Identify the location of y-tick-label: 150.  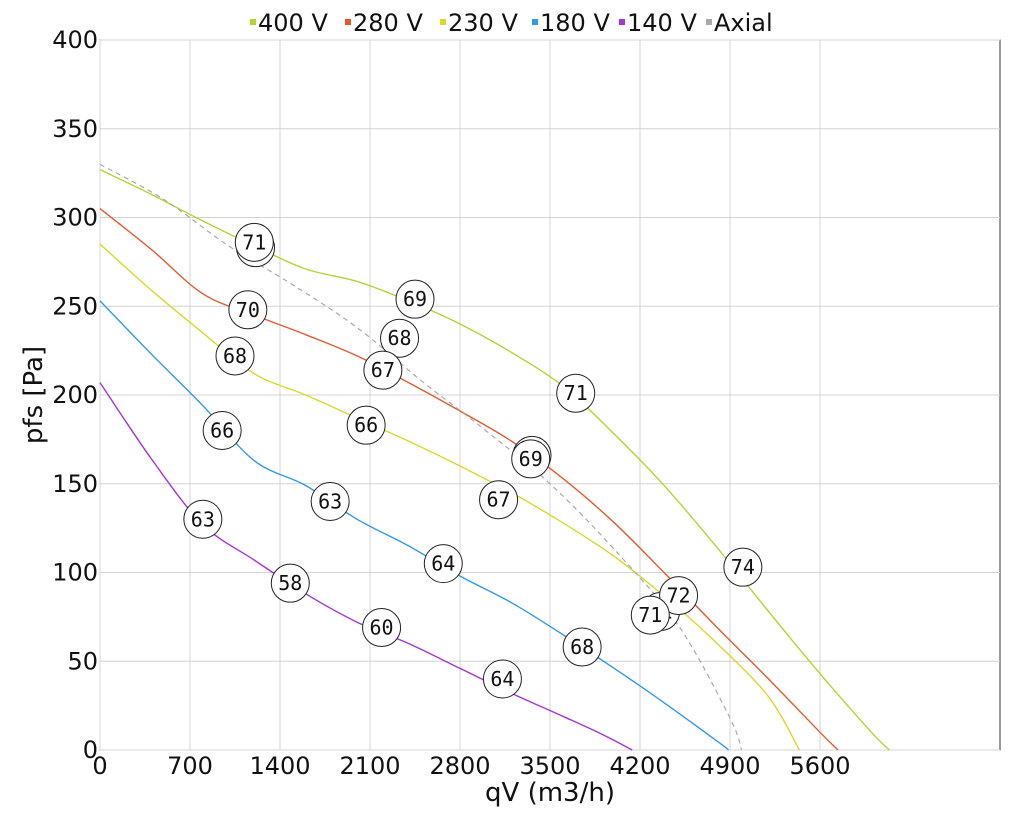
(75, 484).